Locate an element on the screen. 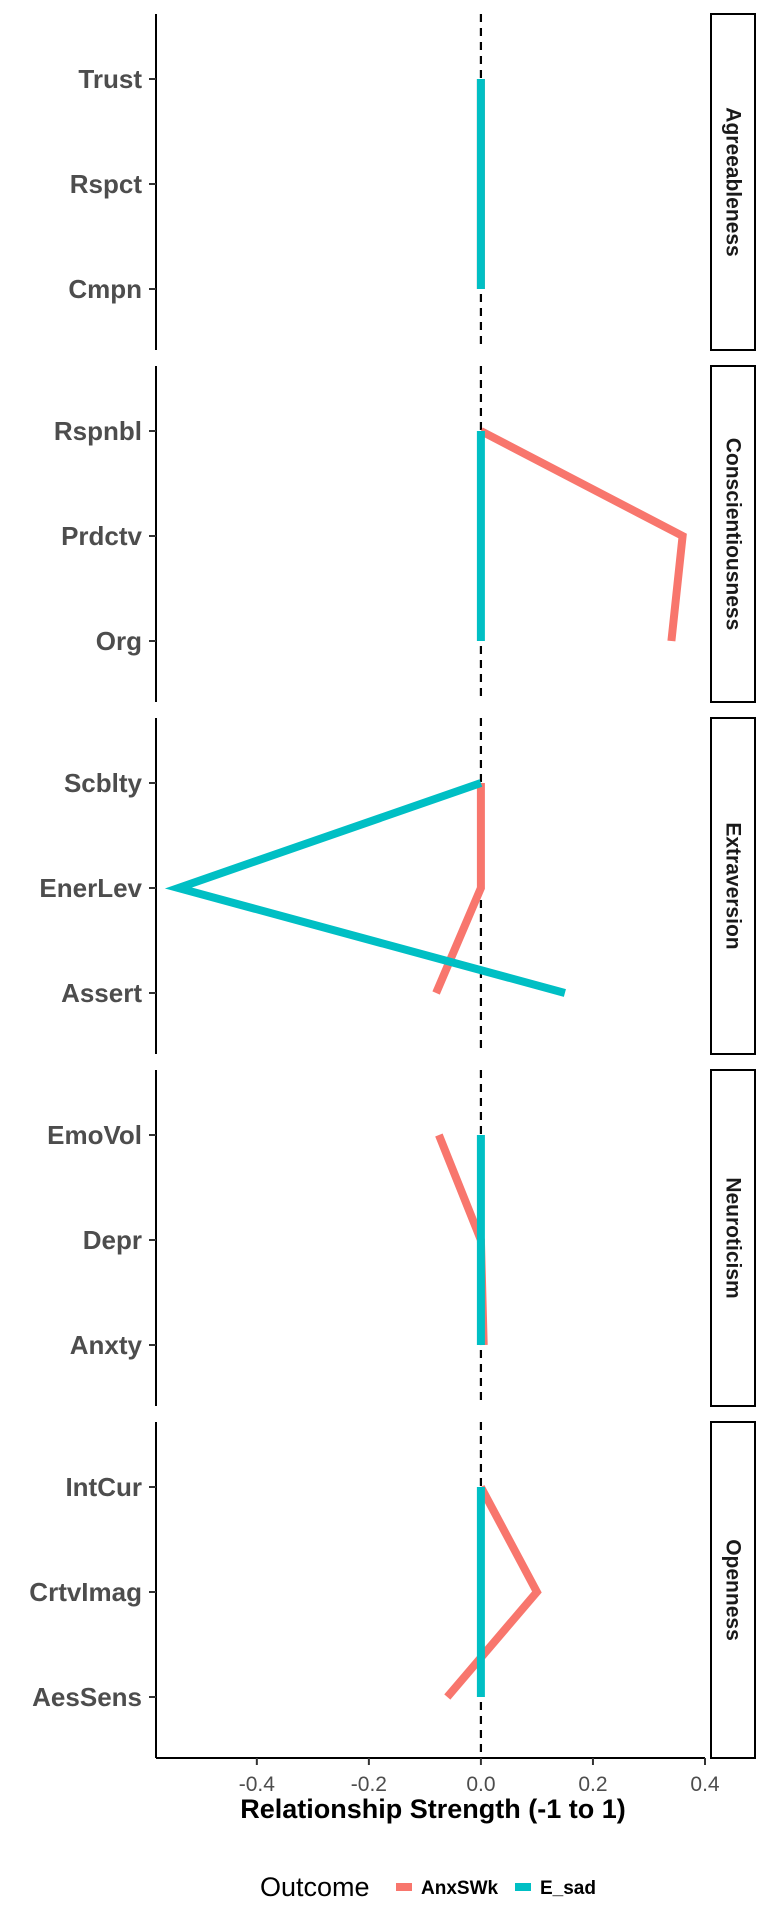 The height and width of the screenshot is (1920, 768). x-axis-title: Relationship Strength (-1 to 1) is located at coordinates (433, 1809).